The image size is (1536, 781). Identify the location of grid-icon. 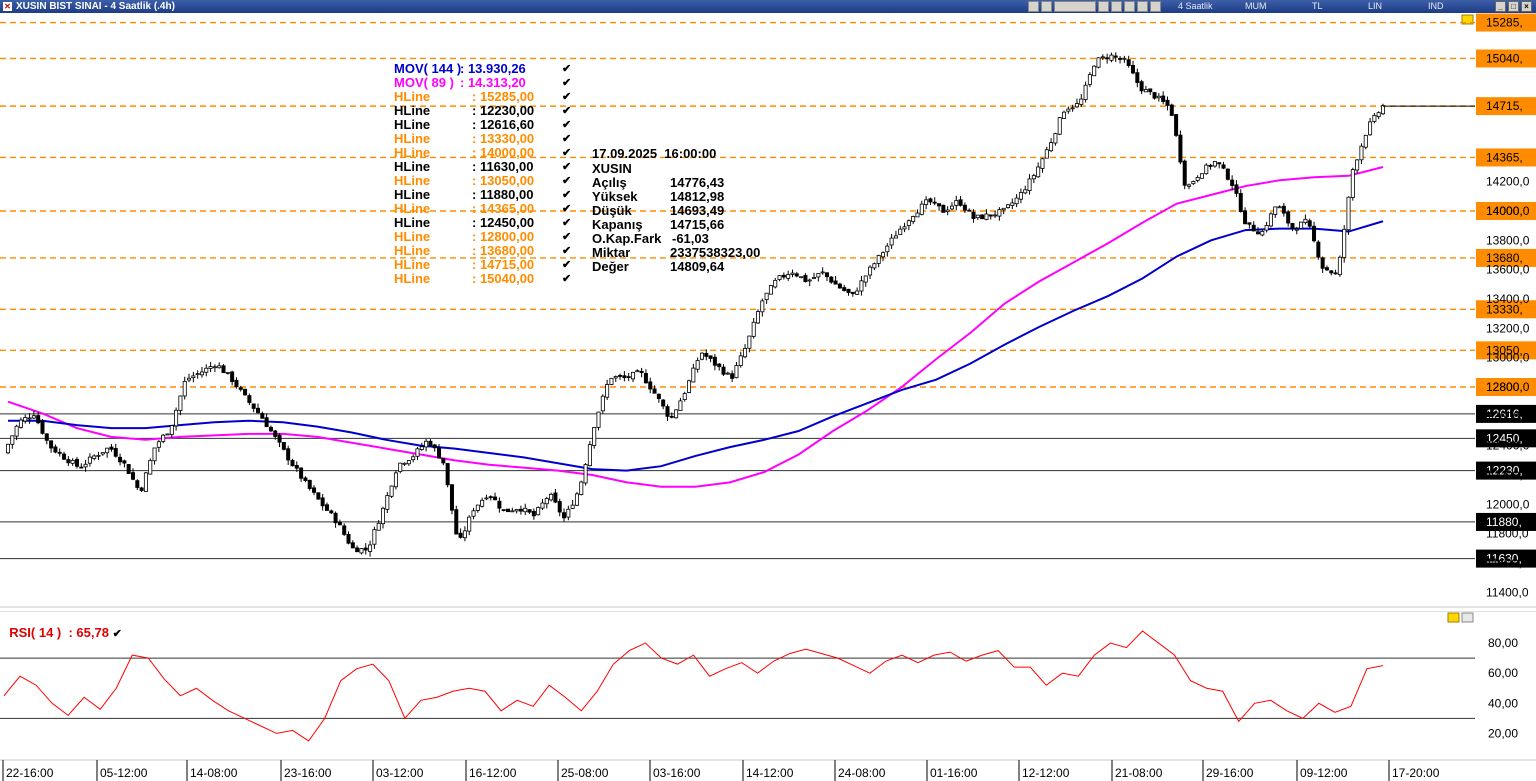
(1103, 6).